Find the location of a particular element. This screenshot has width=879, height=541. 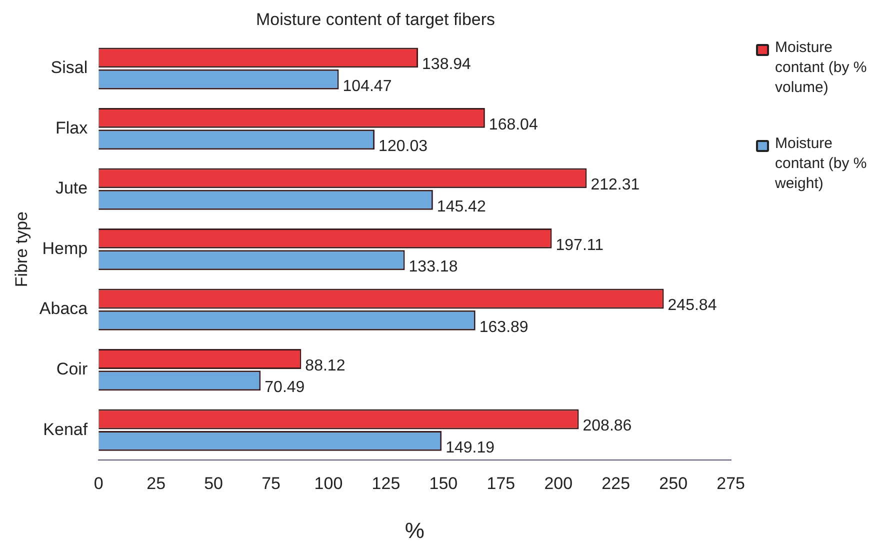

chart-title: Moisture content of target fibers is located at coordinates (376, 19).